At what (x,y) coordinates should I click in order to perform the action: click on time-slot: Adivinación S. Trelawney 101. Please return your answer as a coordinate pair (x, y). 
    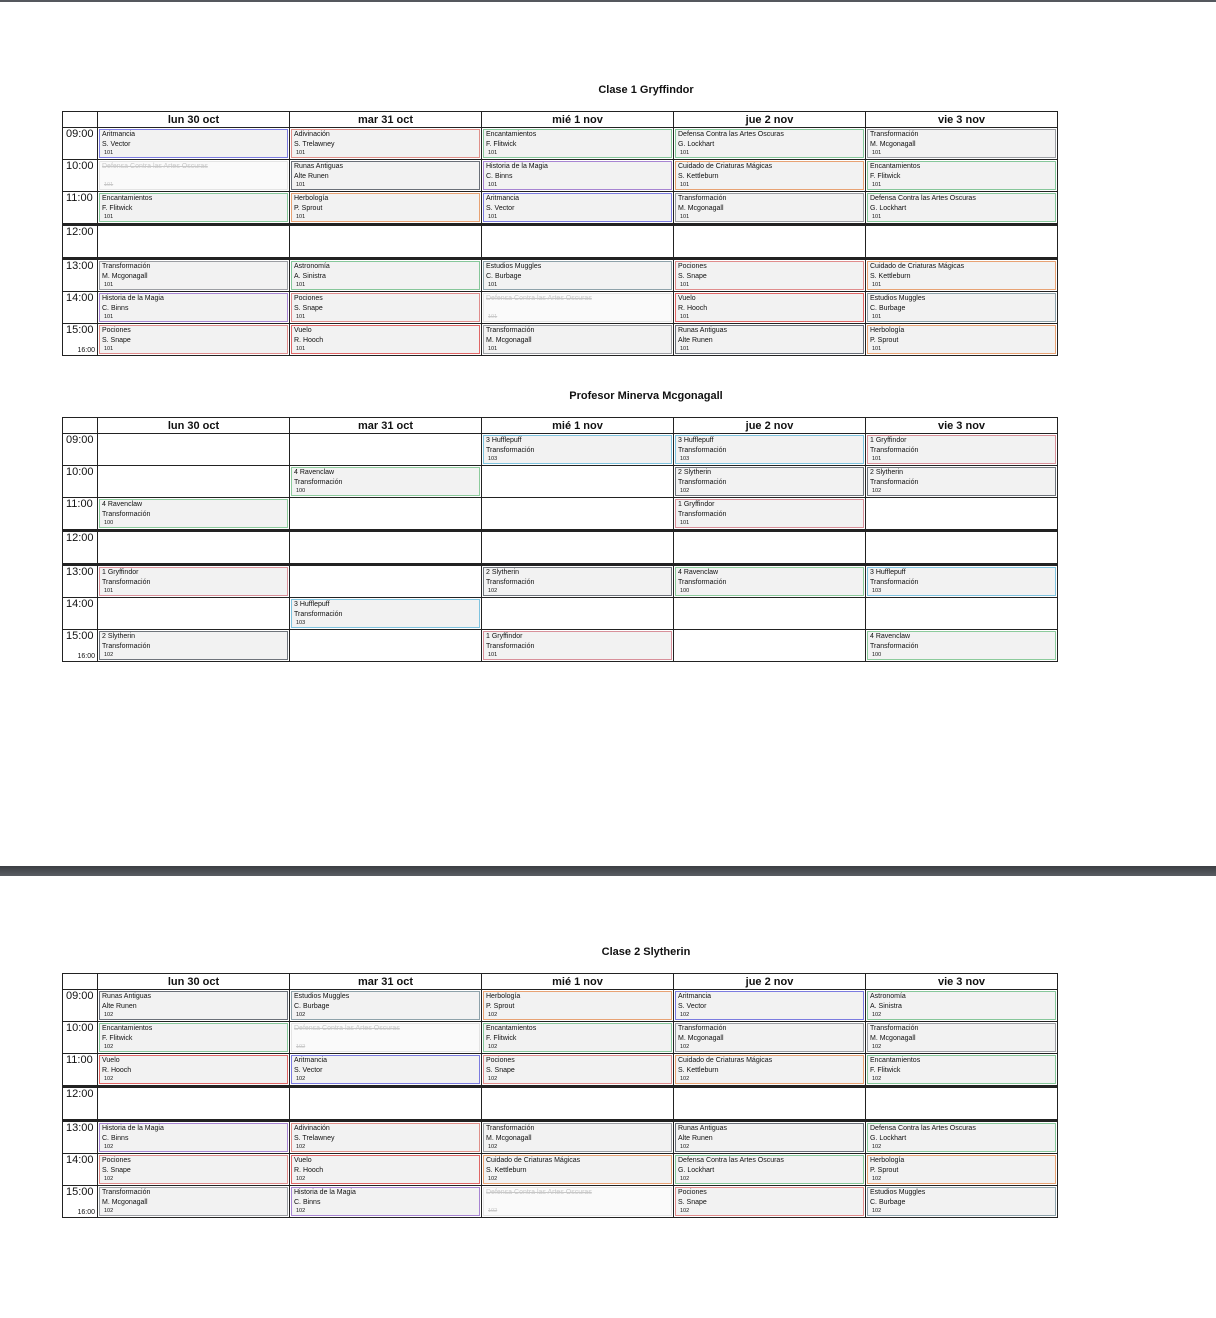
    Looking at the image, I should click on (385, 143).